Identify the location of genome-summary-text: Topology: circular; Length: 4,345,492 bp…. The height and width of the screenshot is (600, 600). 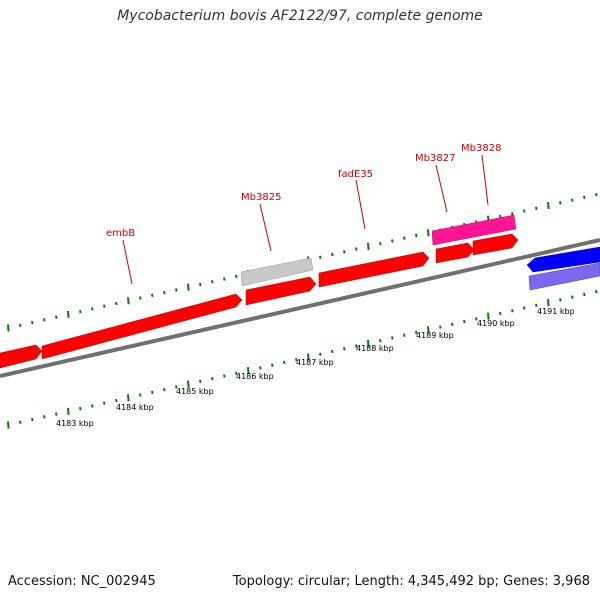
(411, 581).